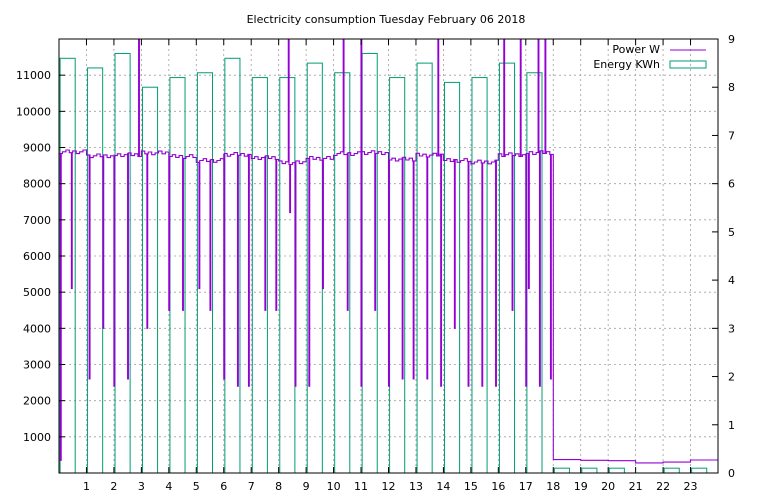 The image size is (768, 500). Describe the element at coordinates (389, 486) in the screenshot. I see `x-tick-label: 12` at that location.